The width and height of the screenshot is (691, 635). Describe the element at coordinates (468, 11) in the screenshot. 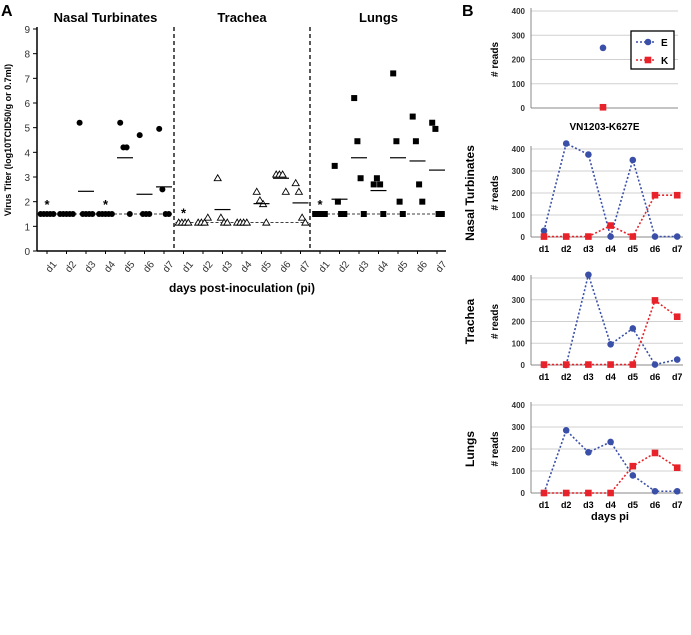

I see `panel-label-b: B` at that location.